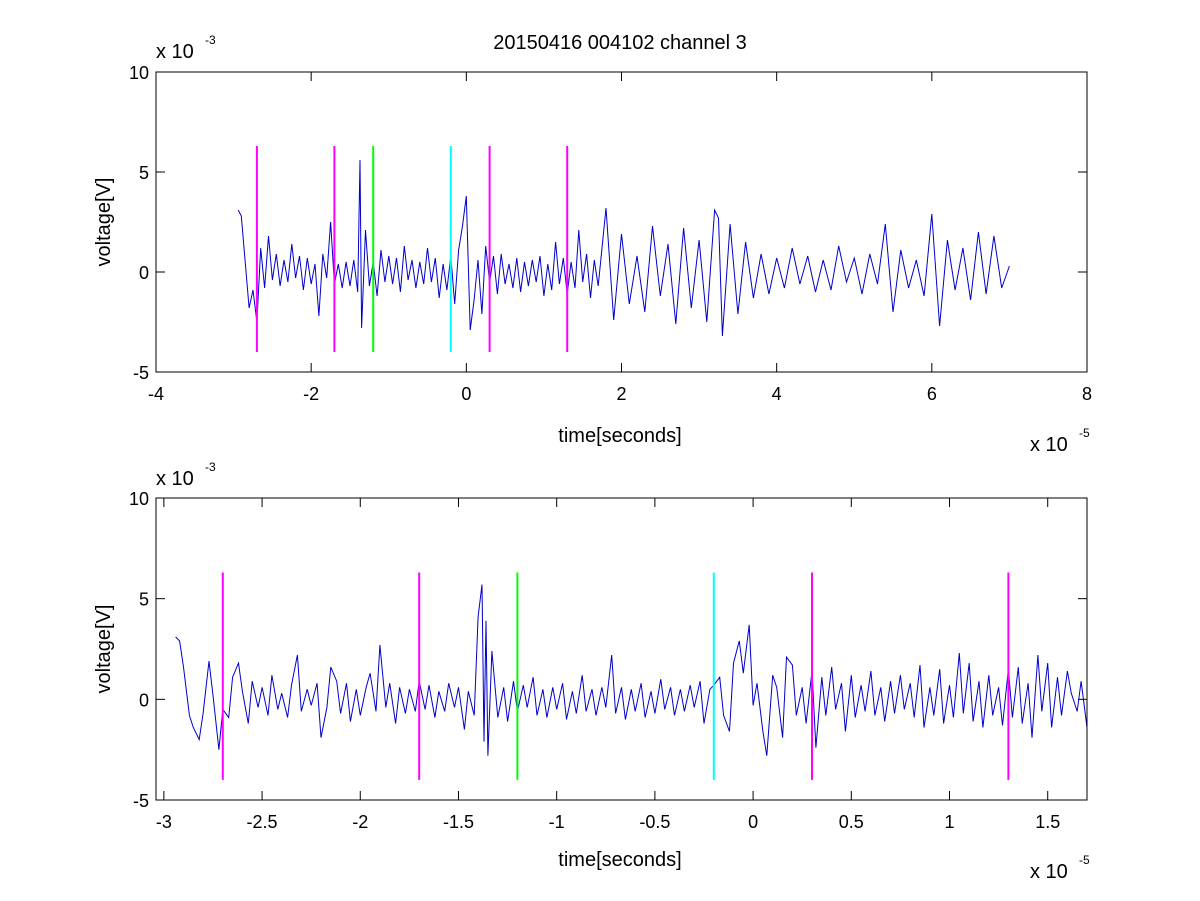 Image resolution: width=1200 pixels, height=901 pixels. What do you see at coordinates (851, 822) in the screenshot?
I see `bottom-x-tick-label: 0.5` at bounding box center [851, 822].